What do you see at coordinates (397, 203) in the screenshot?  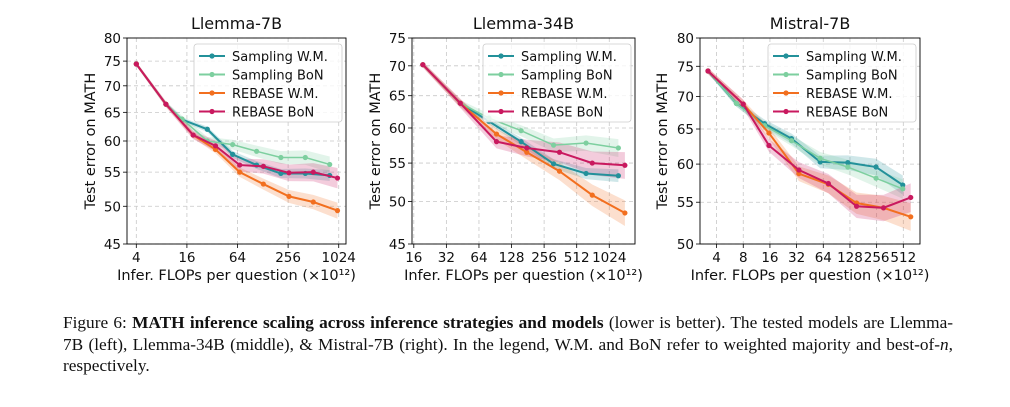 I see `y-tick-label: 50` at bounding box center [397, 203].